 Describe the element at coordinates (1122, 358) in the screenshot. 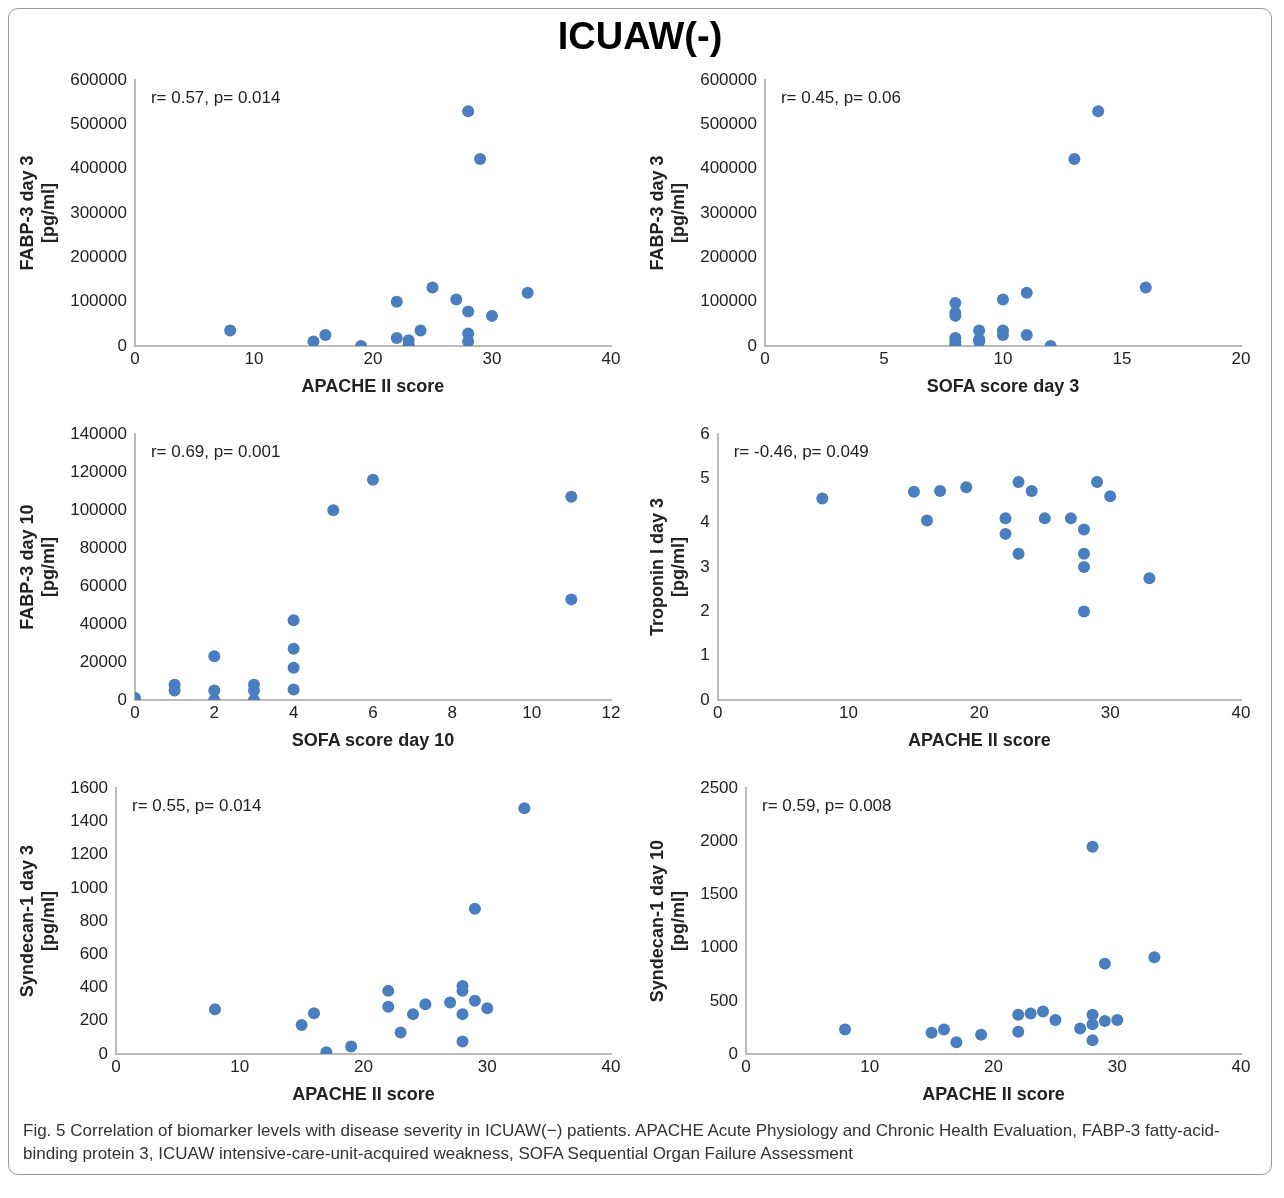

I see `x-tick-label: 15` at that location.